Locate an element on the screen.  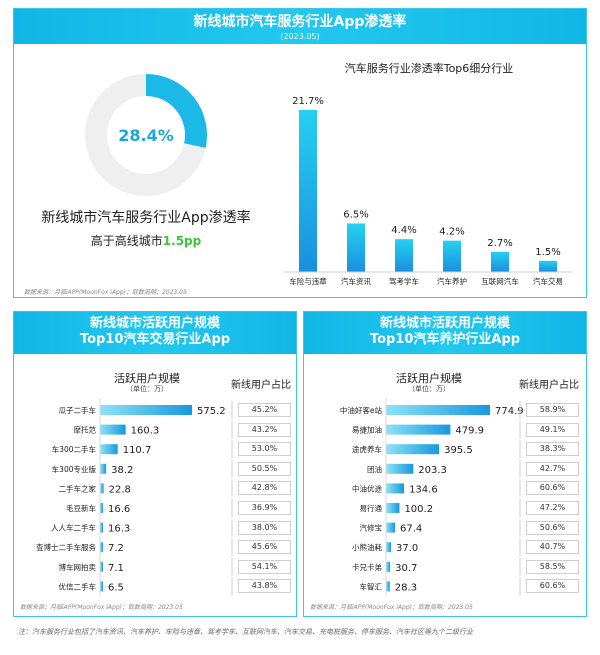
rank-category-label: 卡兄卡弟 is located at coordinates (367, 567).